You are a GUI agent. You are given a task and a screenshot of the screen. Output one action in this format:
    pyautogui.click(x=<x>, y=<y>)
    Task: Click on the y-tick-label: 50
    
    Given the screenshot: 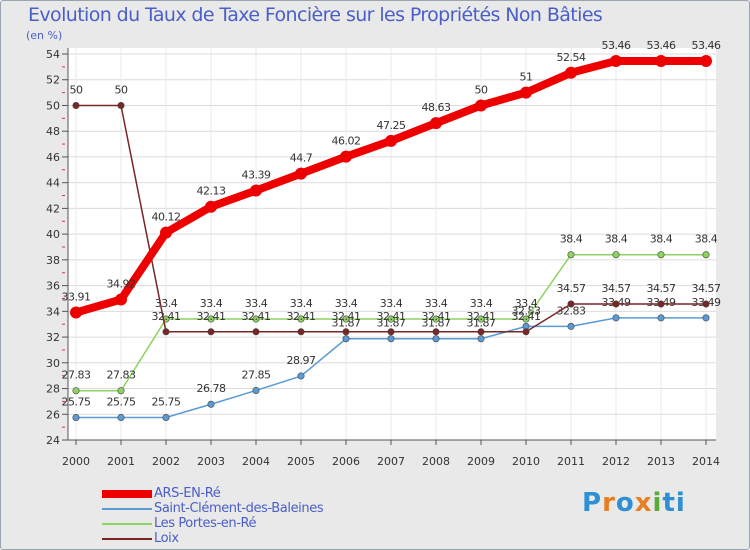 What is the action you would take?
    pyautogui.click(x=53, y=105)
    